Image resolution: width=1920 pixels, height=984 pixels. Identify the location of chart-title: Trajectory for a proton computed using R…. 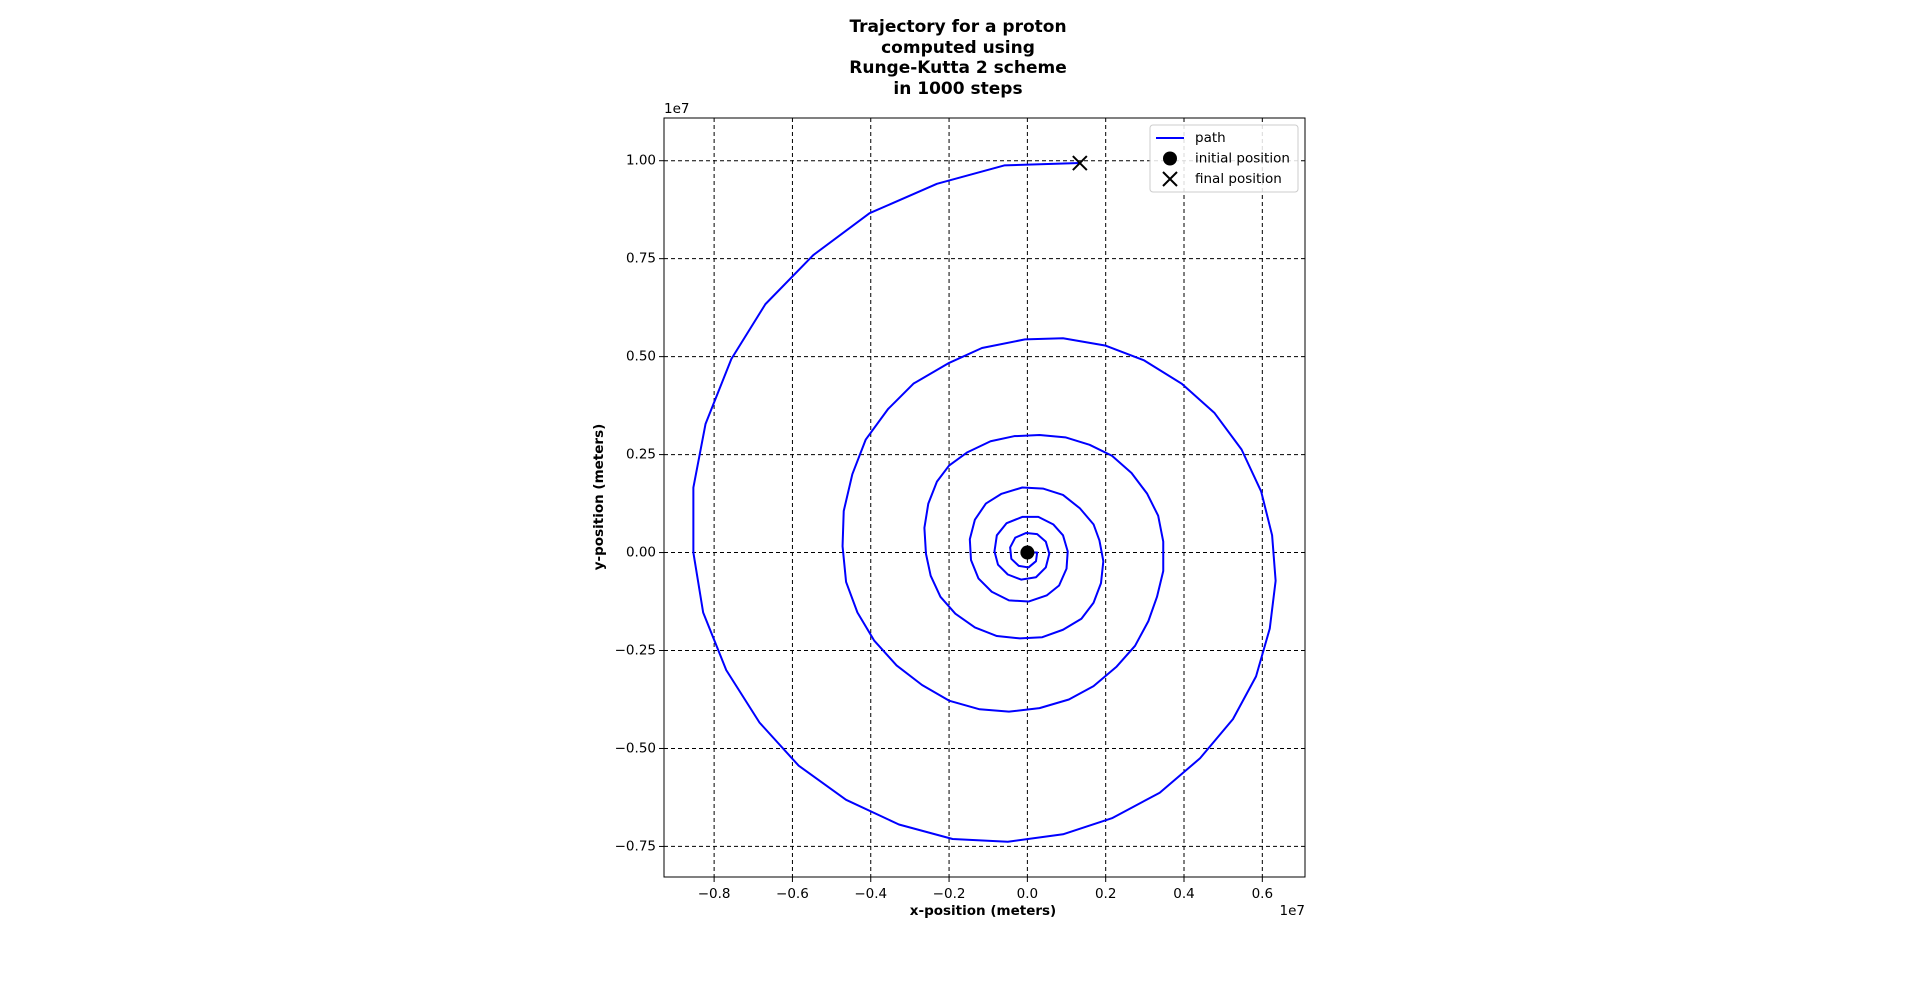
(958, 58).